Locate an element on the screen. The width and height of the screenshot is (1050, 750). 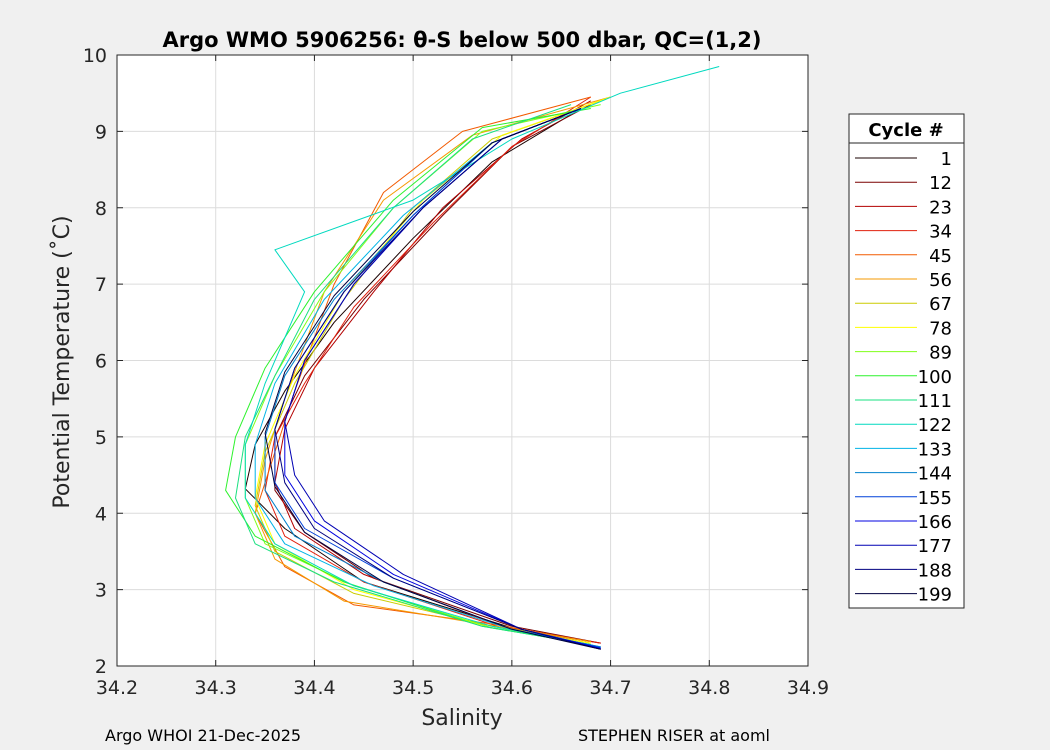
legend-label: 1 is located at coordinates (946, 159).